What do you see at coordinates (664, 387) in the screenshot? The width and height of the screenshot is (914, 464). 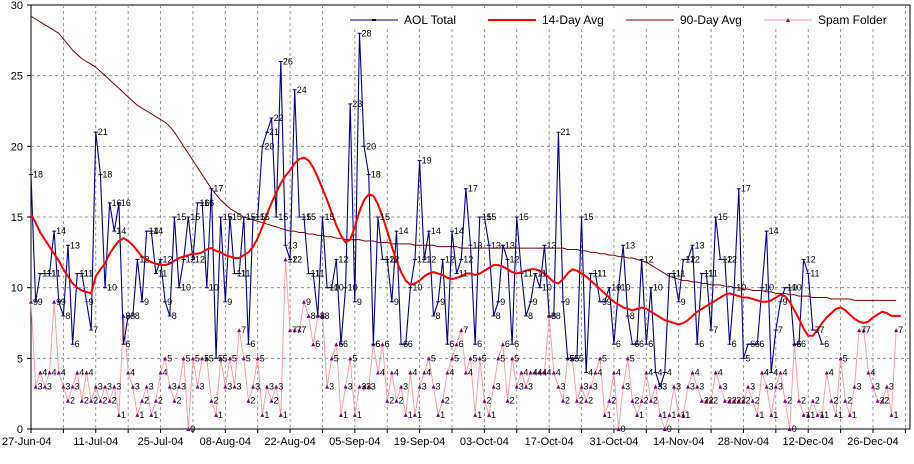 I see `data-label-aol-total: 3` at bounding box center [664, 387].